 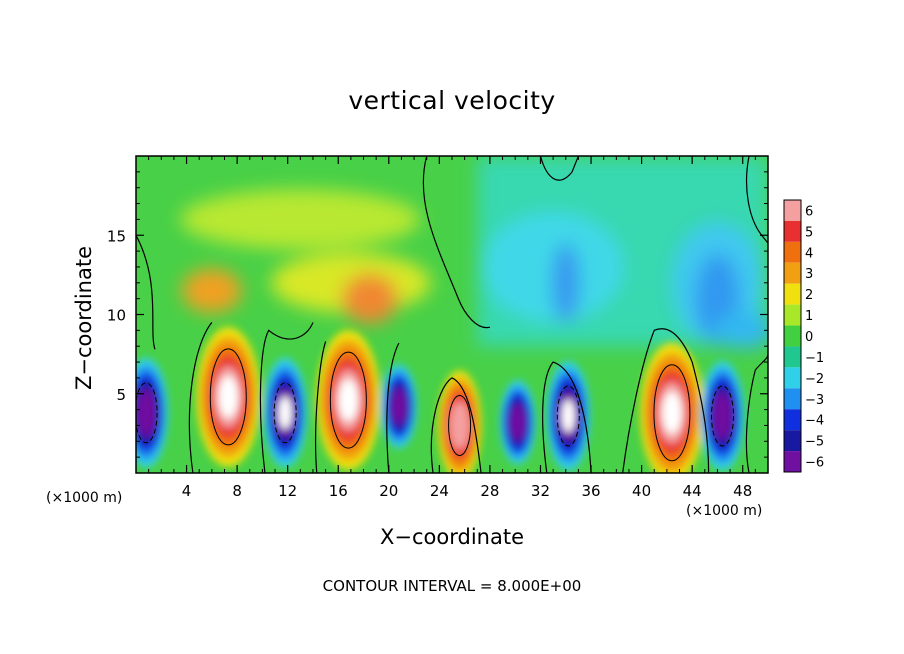 What do you see at coordinates (237, 491) in the screenshot?
I see `x-tick-label: 8` at bounding box center [237, 491].